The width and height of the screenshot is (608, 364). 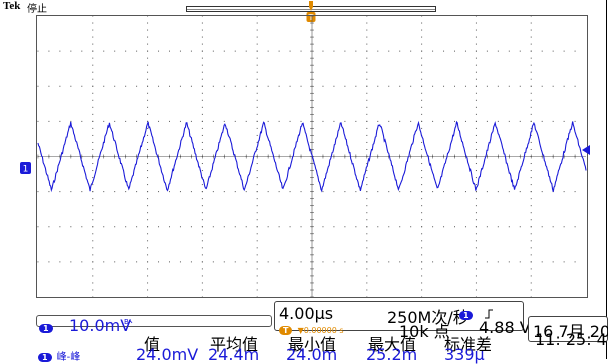 I want to click on timebase-readout: 4.00µs, so click(x=306, y=313).